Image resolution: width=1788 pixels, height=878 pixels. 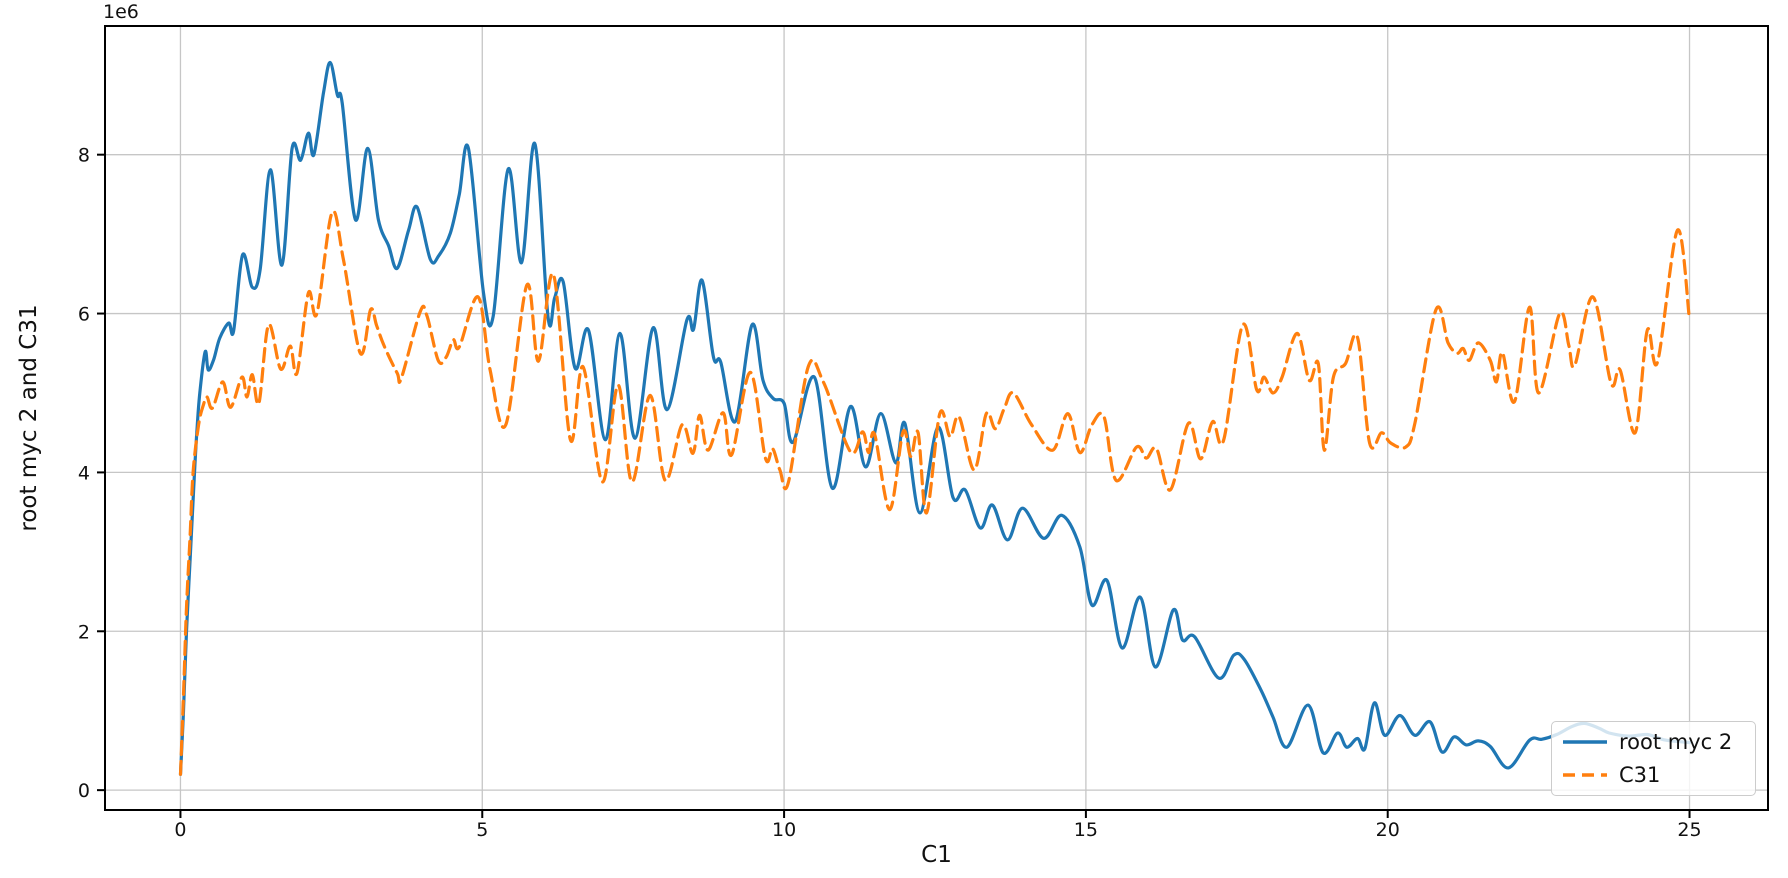 I want to click on y-tick-label: 4, so click(x=84, y=473).